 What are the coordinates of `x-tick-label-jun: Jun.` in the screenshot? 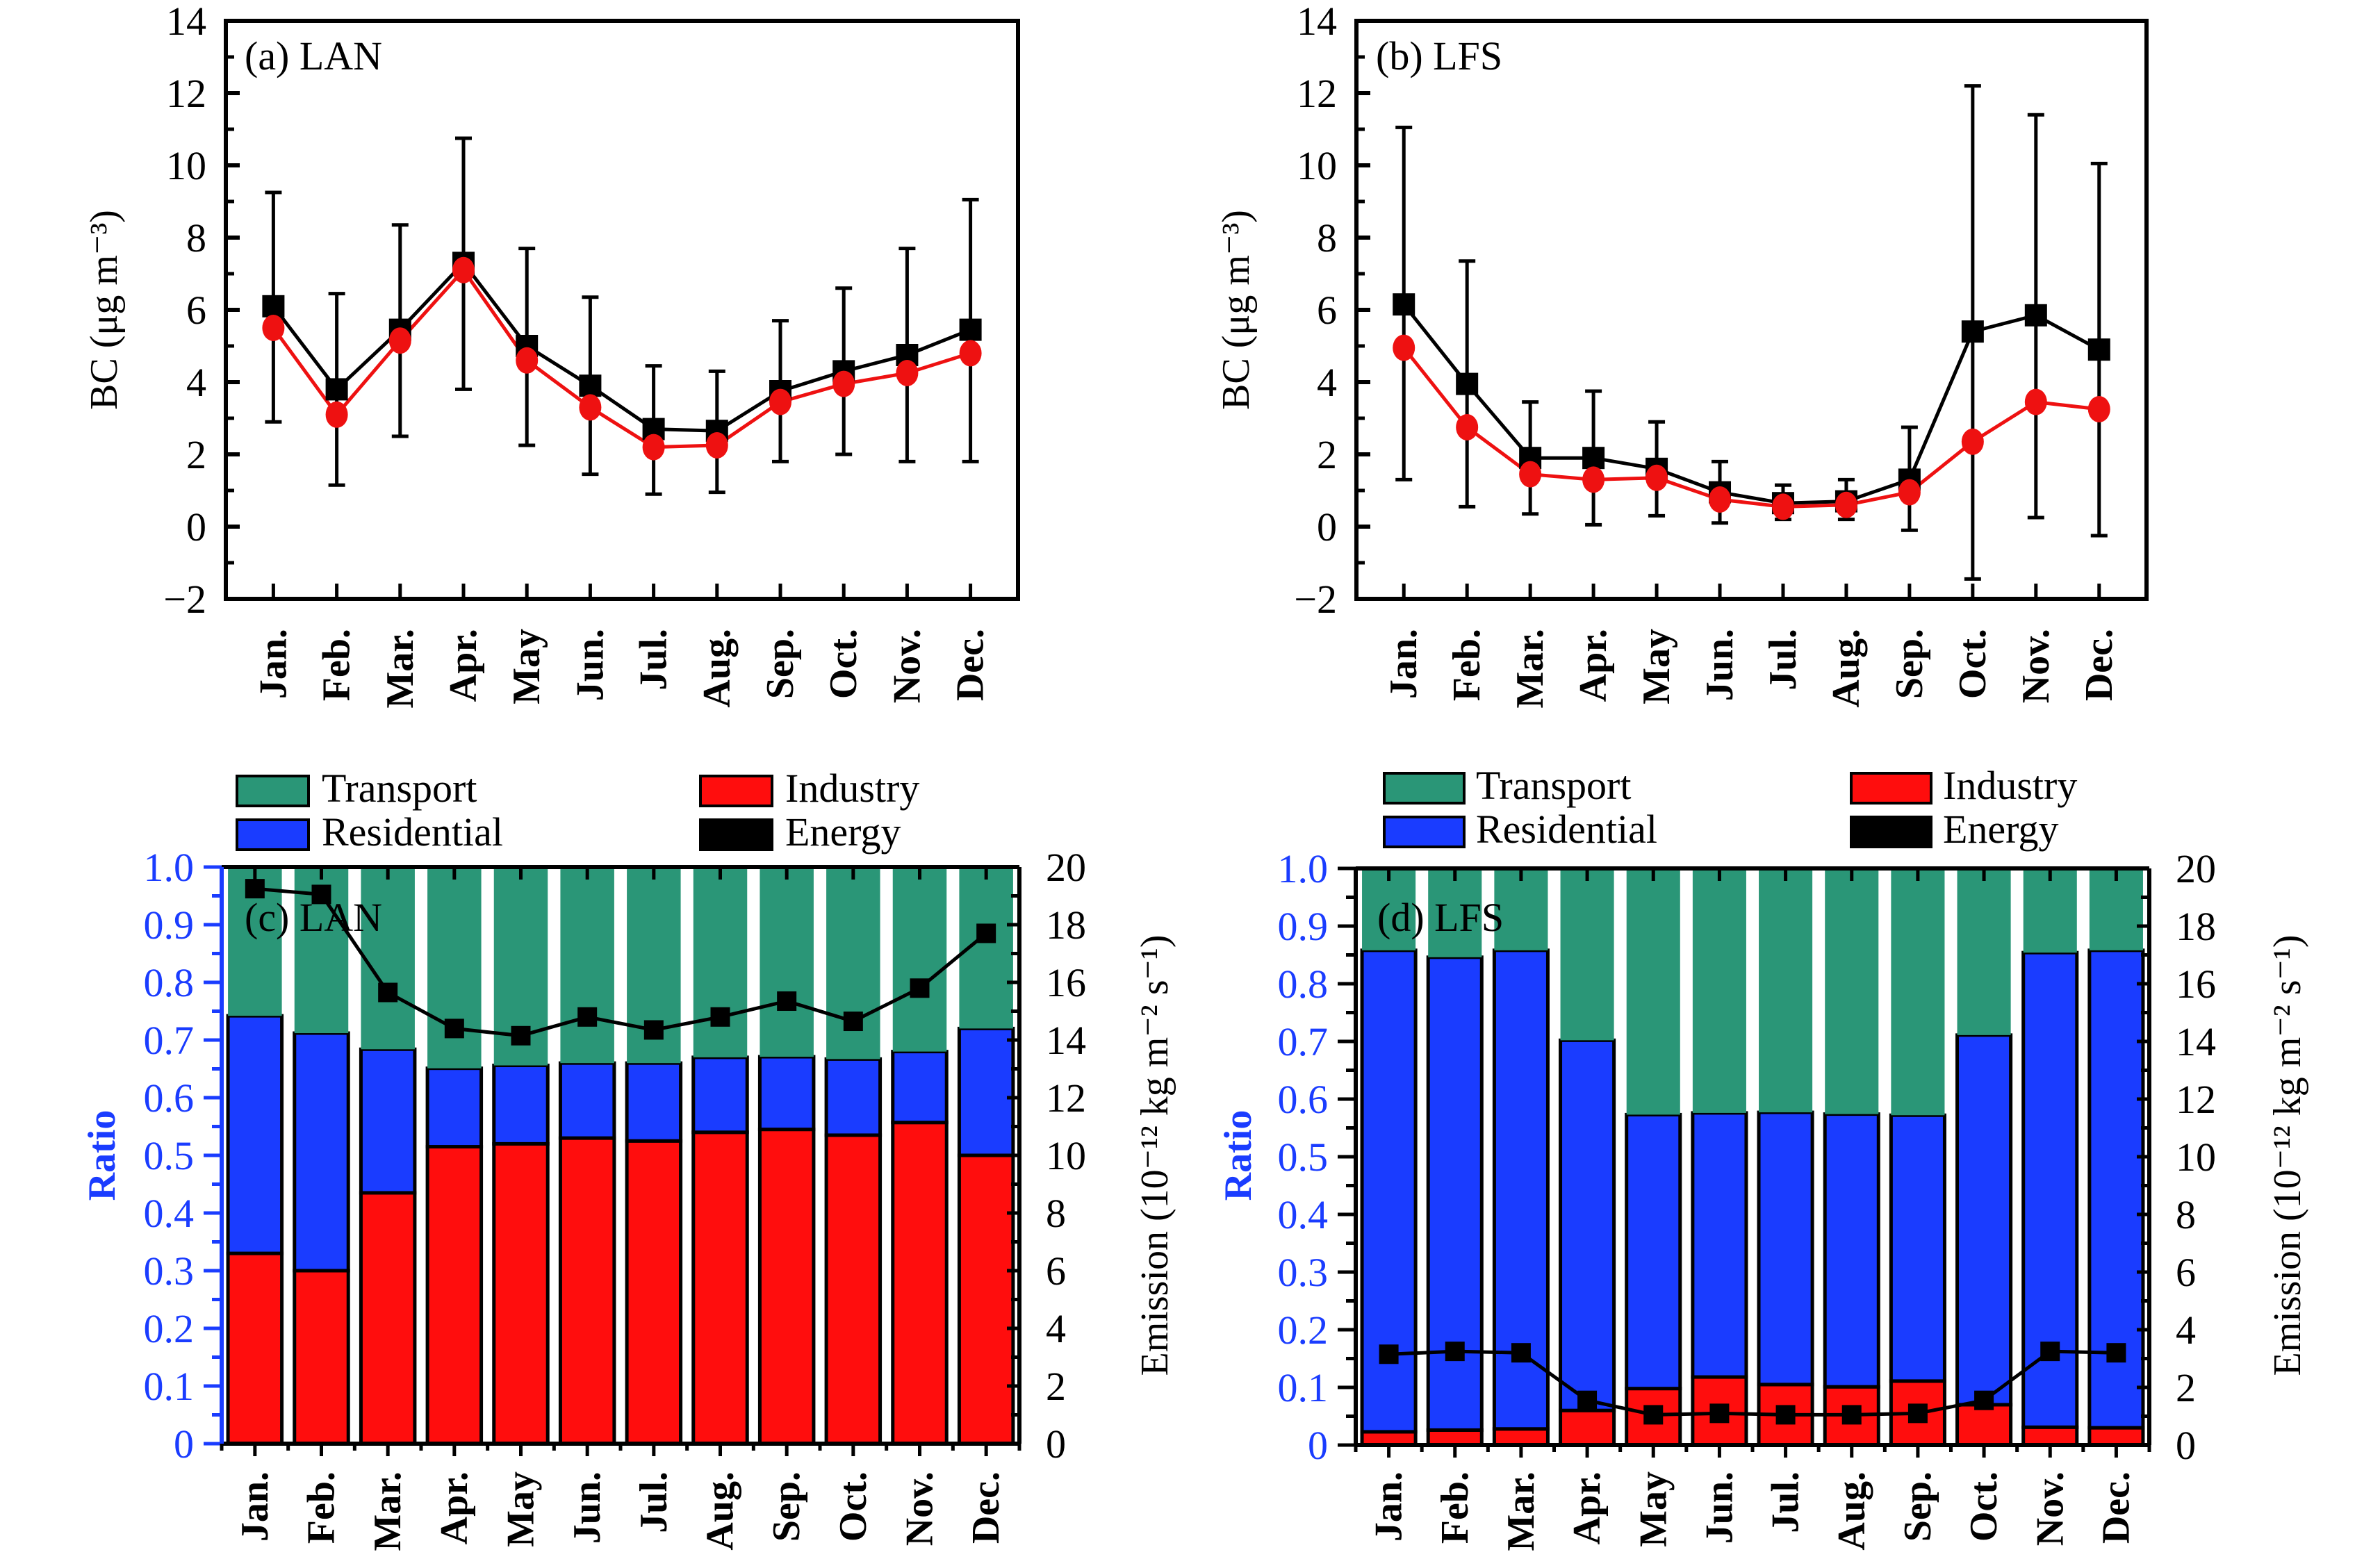 It's located at (590, 665).